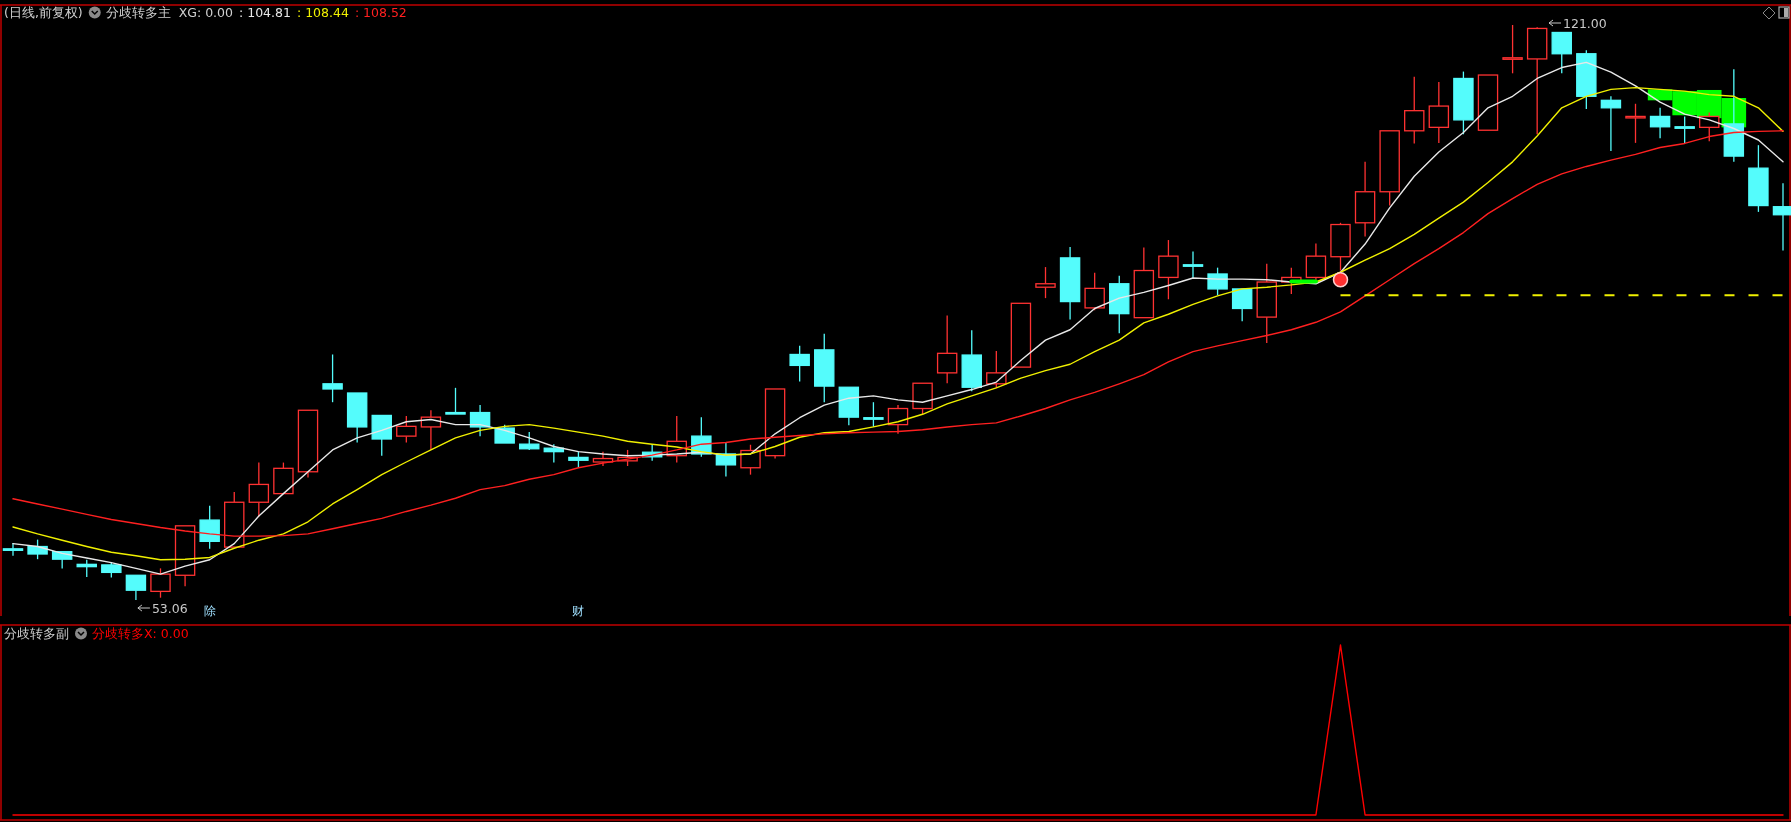 The height and width of the screenshot is (822, 1791). What do you see at coordinates (138, 12) in the screenshot?
I see `chart-subtitle: 分歧转多主` at bounding box center [138, 12].